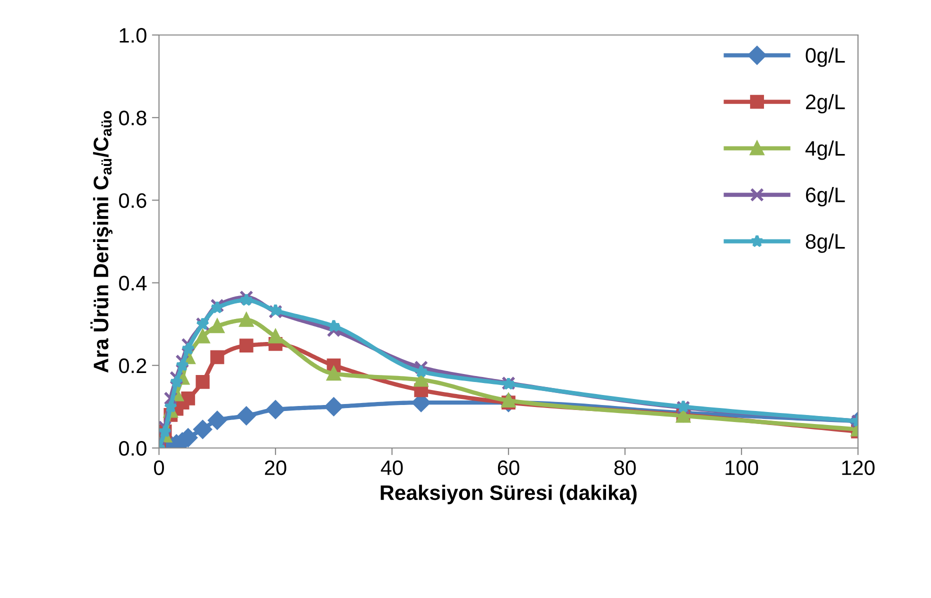 The height and width of the screenshot is (598, 931). I want to click on legend-label: 6g/L, so click(825, 196).